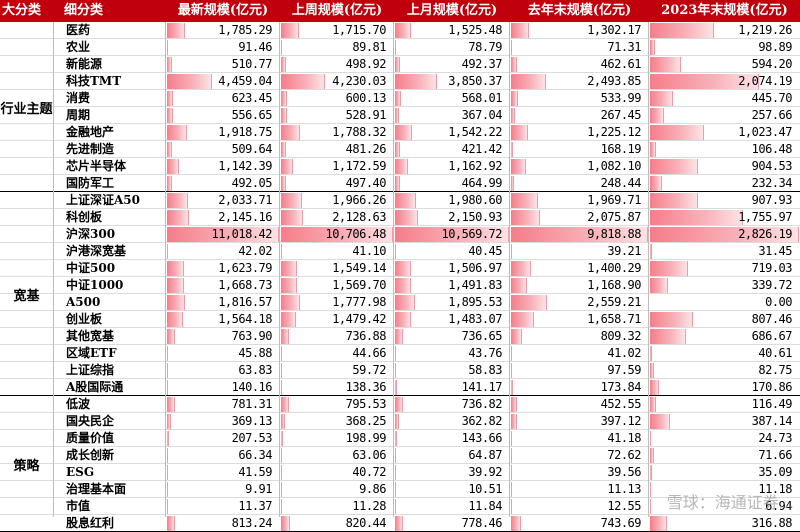 The image size is (800, 532). What do you see at coordinates (724, 438) in the screenshot?
I see `value-cell: 24.73` at bounding box center [724, 438].